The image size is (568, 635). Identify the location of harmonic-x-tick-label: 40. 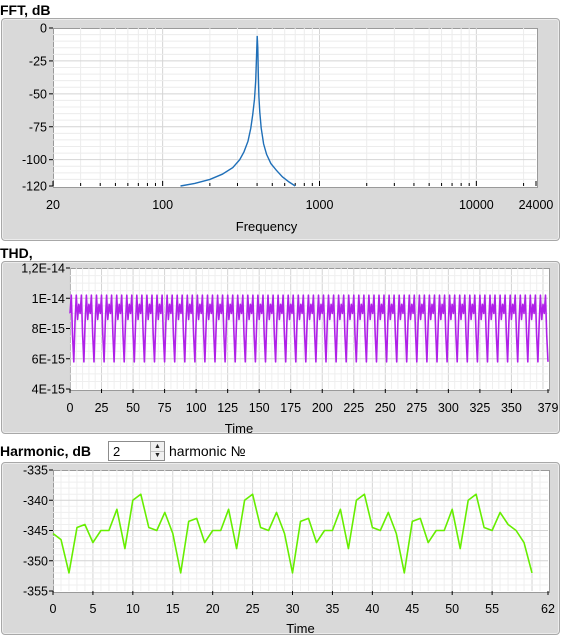
(372, 609).